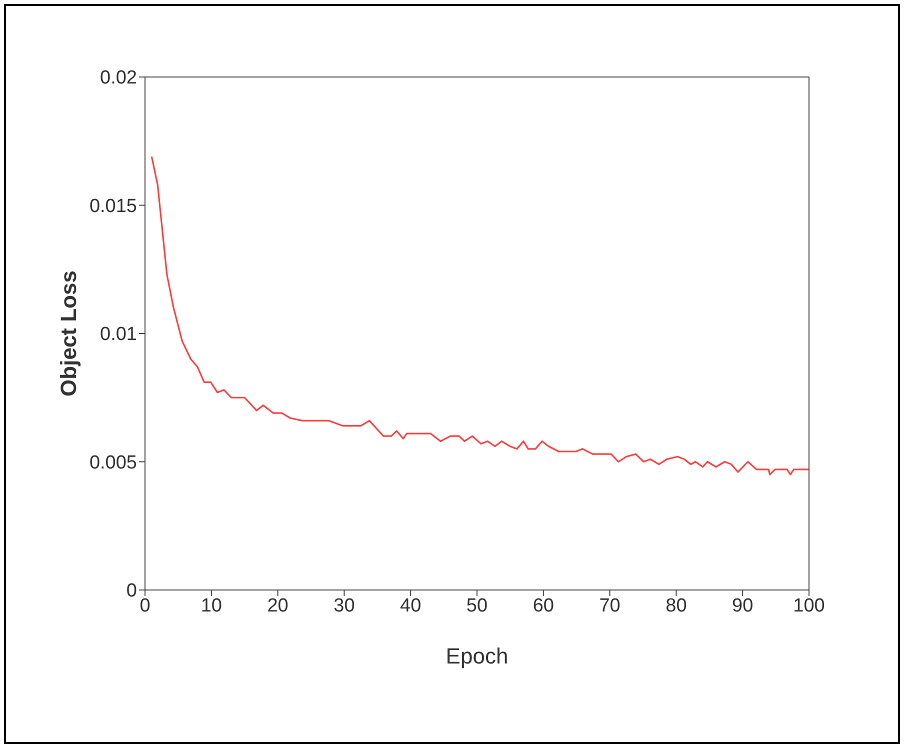 The image size is (910, 756). What do you see at coordinates (344, 605) in the screenshot?
I see `x-tick-label: 30` at bounding box center [344, 605].